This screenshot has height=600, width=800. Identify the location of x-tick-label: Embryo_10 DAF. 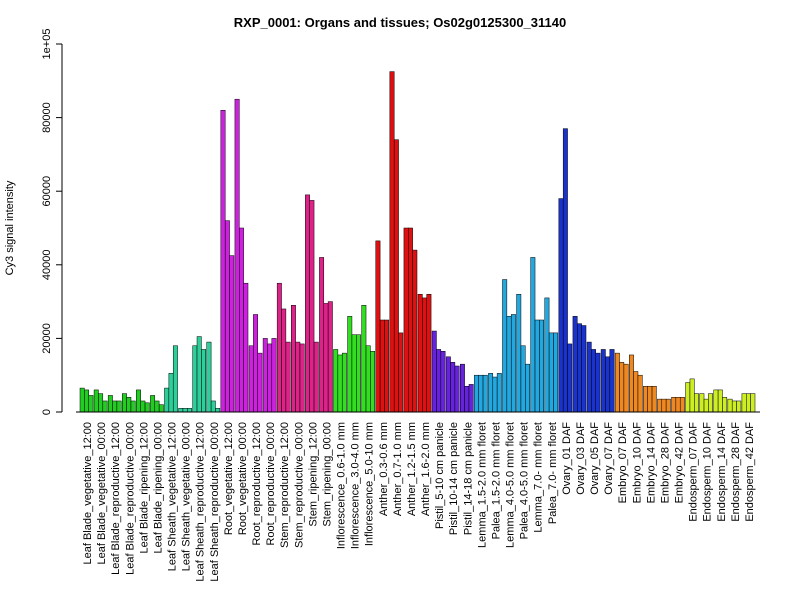
(637, 463).